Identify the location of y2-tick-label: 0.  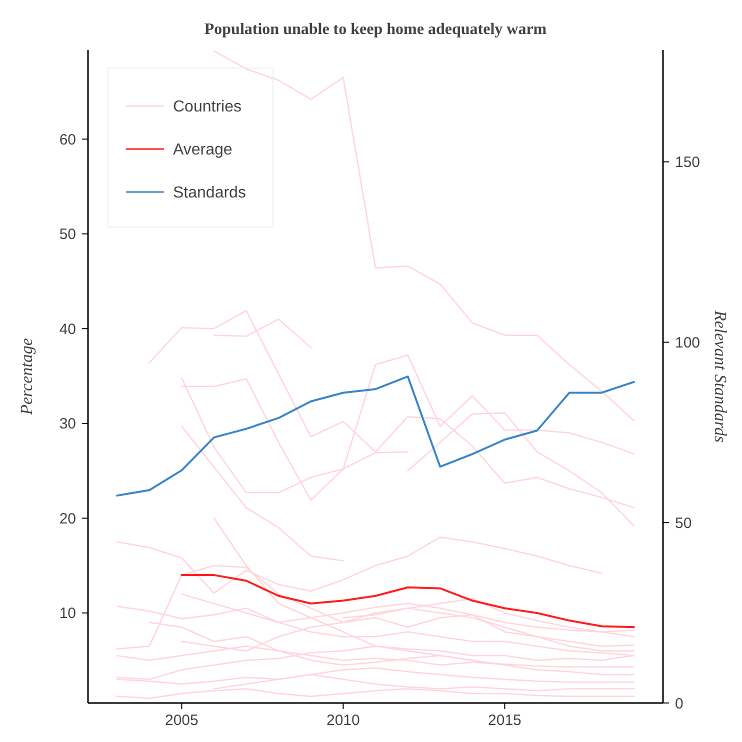
(679, 703).